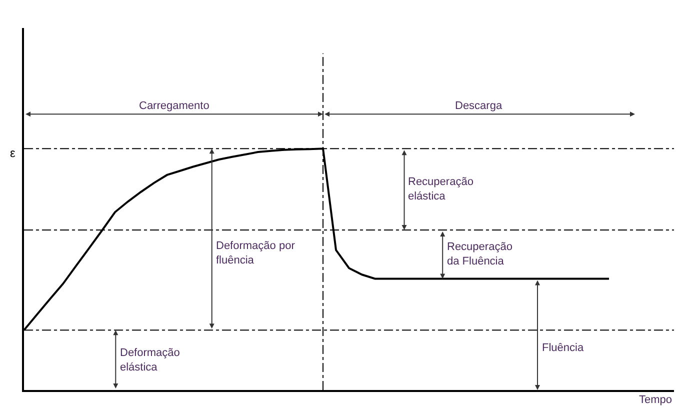 Image resolution: width=680 pixels, height=414 pixels. I want to click on text: Carregamento, so click(174, 106).